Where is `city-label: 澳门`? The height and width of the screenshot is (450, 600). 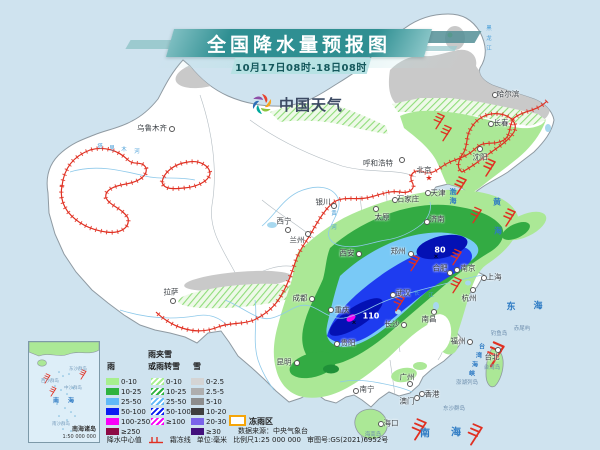 city-label: 澳门 is located at coordinates (407, 401).